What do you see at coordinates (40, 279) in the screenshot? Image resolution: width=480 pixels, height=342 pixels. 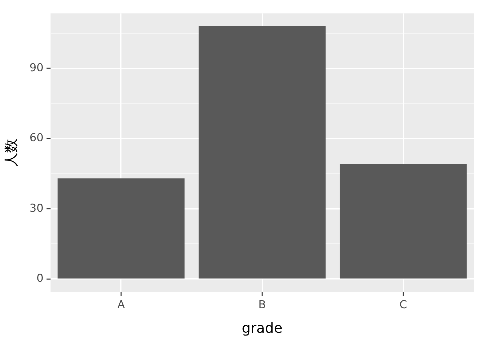 I see `y-tick-label: 0` at bounding box center [40, 279].